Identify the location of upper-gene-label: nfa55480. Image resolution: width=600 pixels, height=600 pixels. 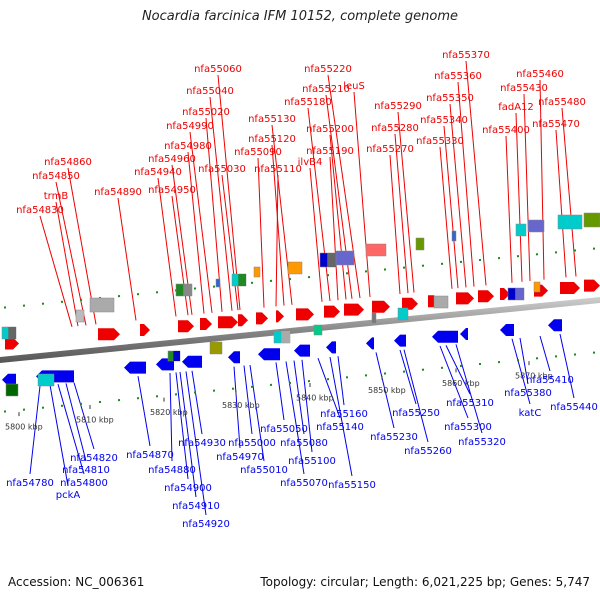
(562, 102).